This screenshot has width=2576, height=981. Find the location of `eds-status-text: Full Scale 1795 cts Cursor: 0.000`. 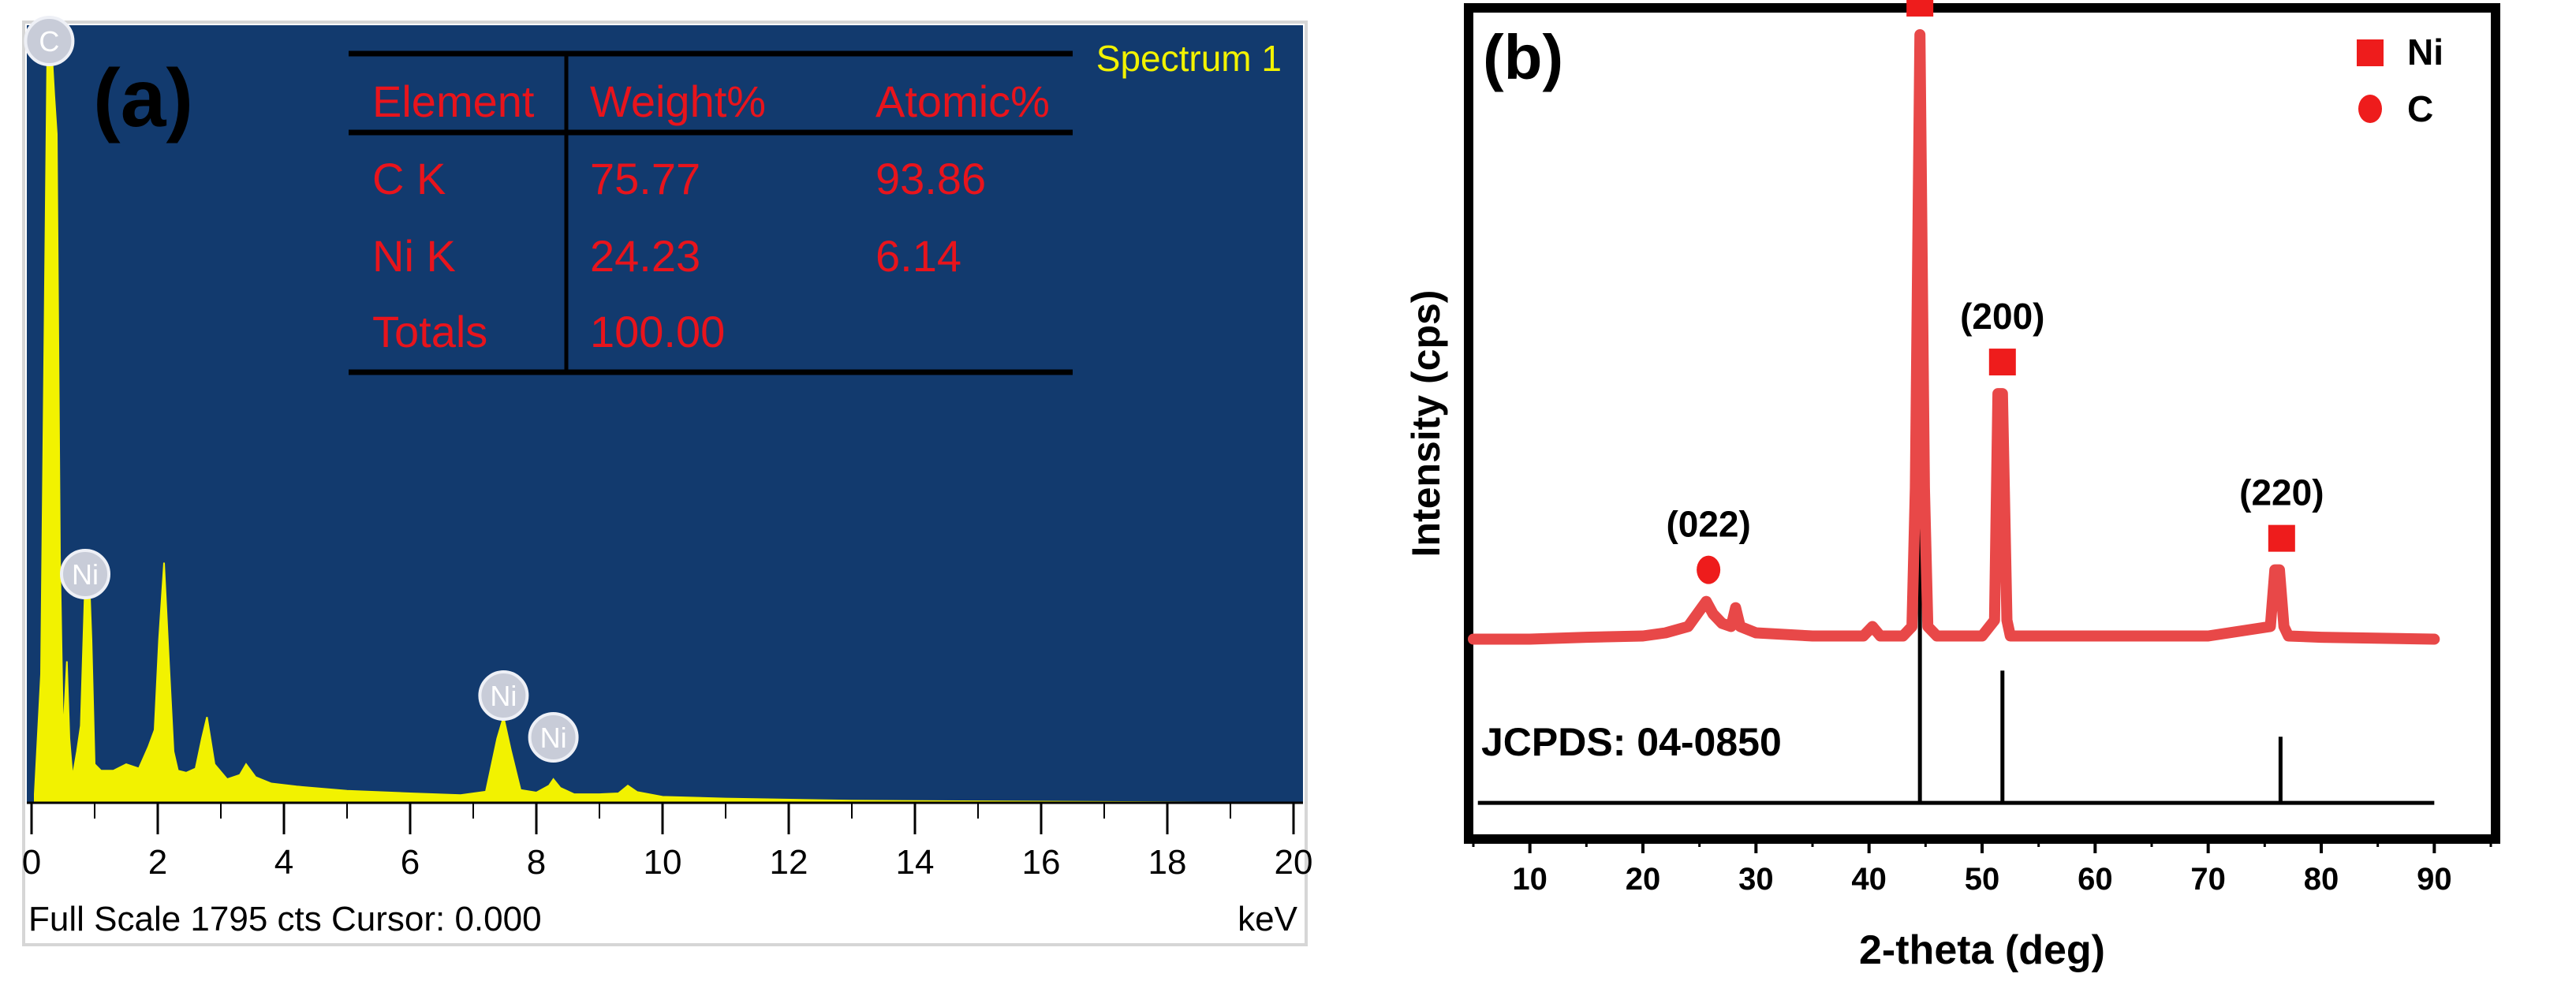

eds-status-text: Full Scale 1795 cts Cursor: 0.000 is located at coordinates (285, 919).